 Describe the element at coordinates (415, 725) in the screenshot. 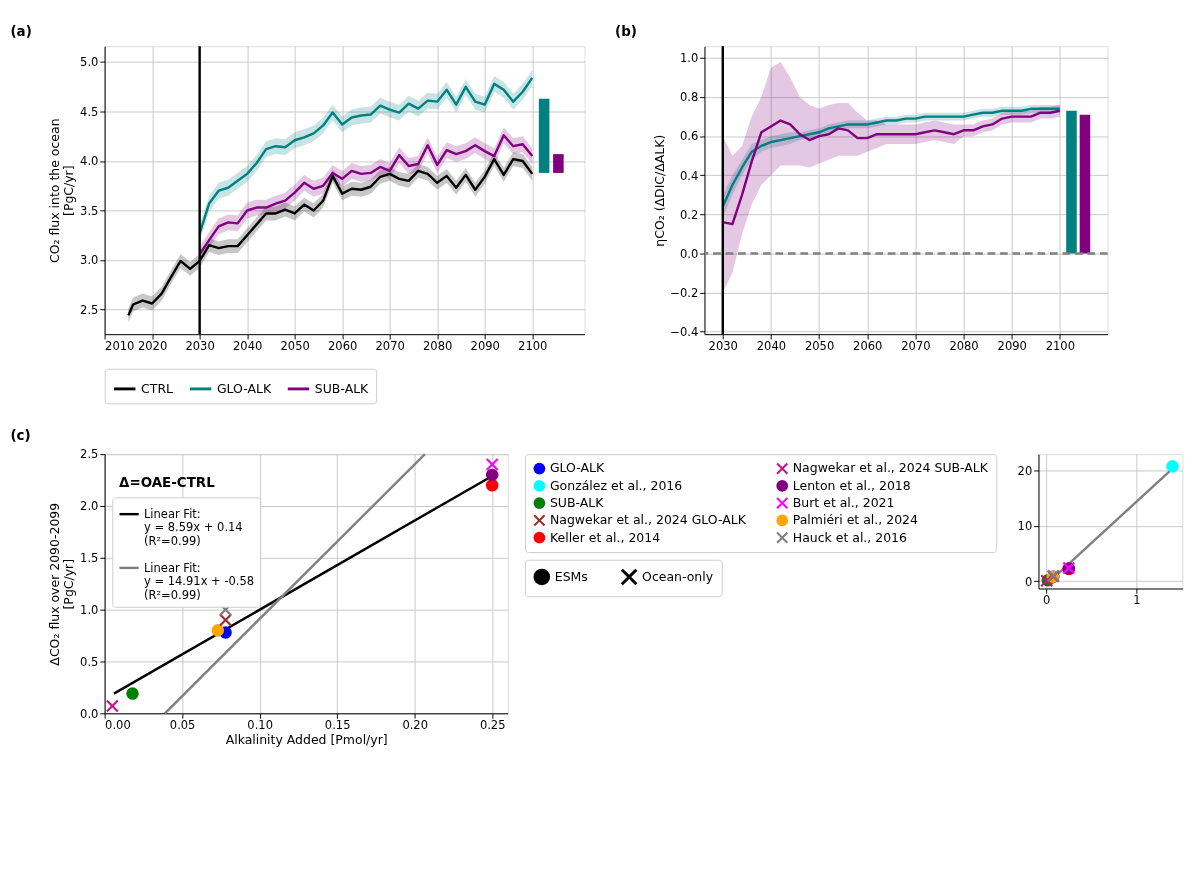

I see `x-tick-label: 0.20` at that location.